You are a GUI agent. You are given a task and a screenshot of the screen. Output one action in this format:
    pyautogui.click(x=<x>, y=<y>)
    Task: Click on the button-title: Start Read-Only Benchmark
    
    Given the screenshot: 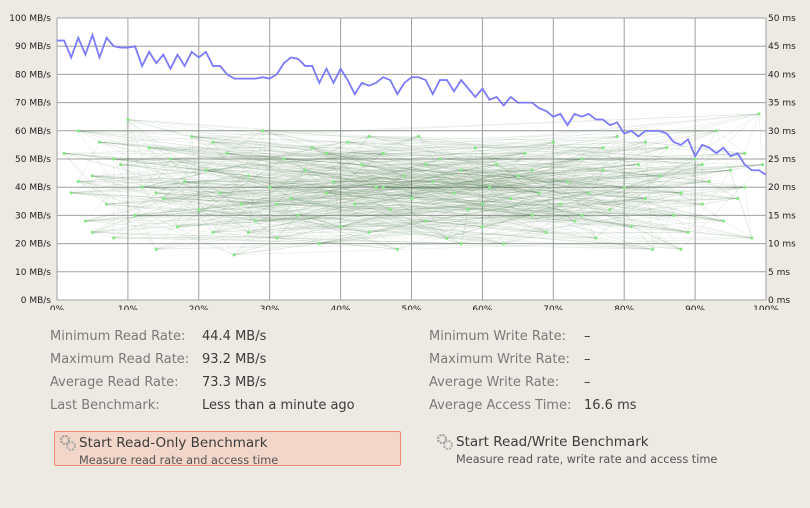 What is the action you would take?
    pyautogui.click(x=173, y=443)
    